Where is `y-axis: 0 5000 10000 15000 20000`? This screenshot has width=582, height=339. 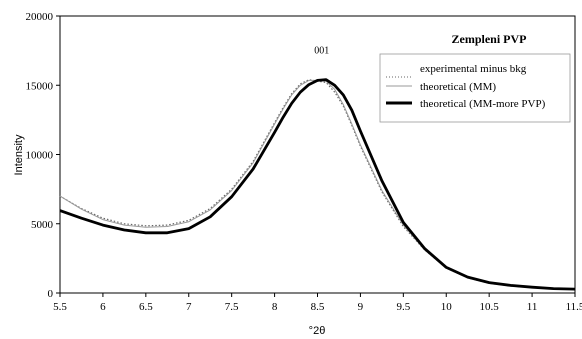
y-axis: 0 5000 10000 15000 20000 is located at coordinates (43, 155).